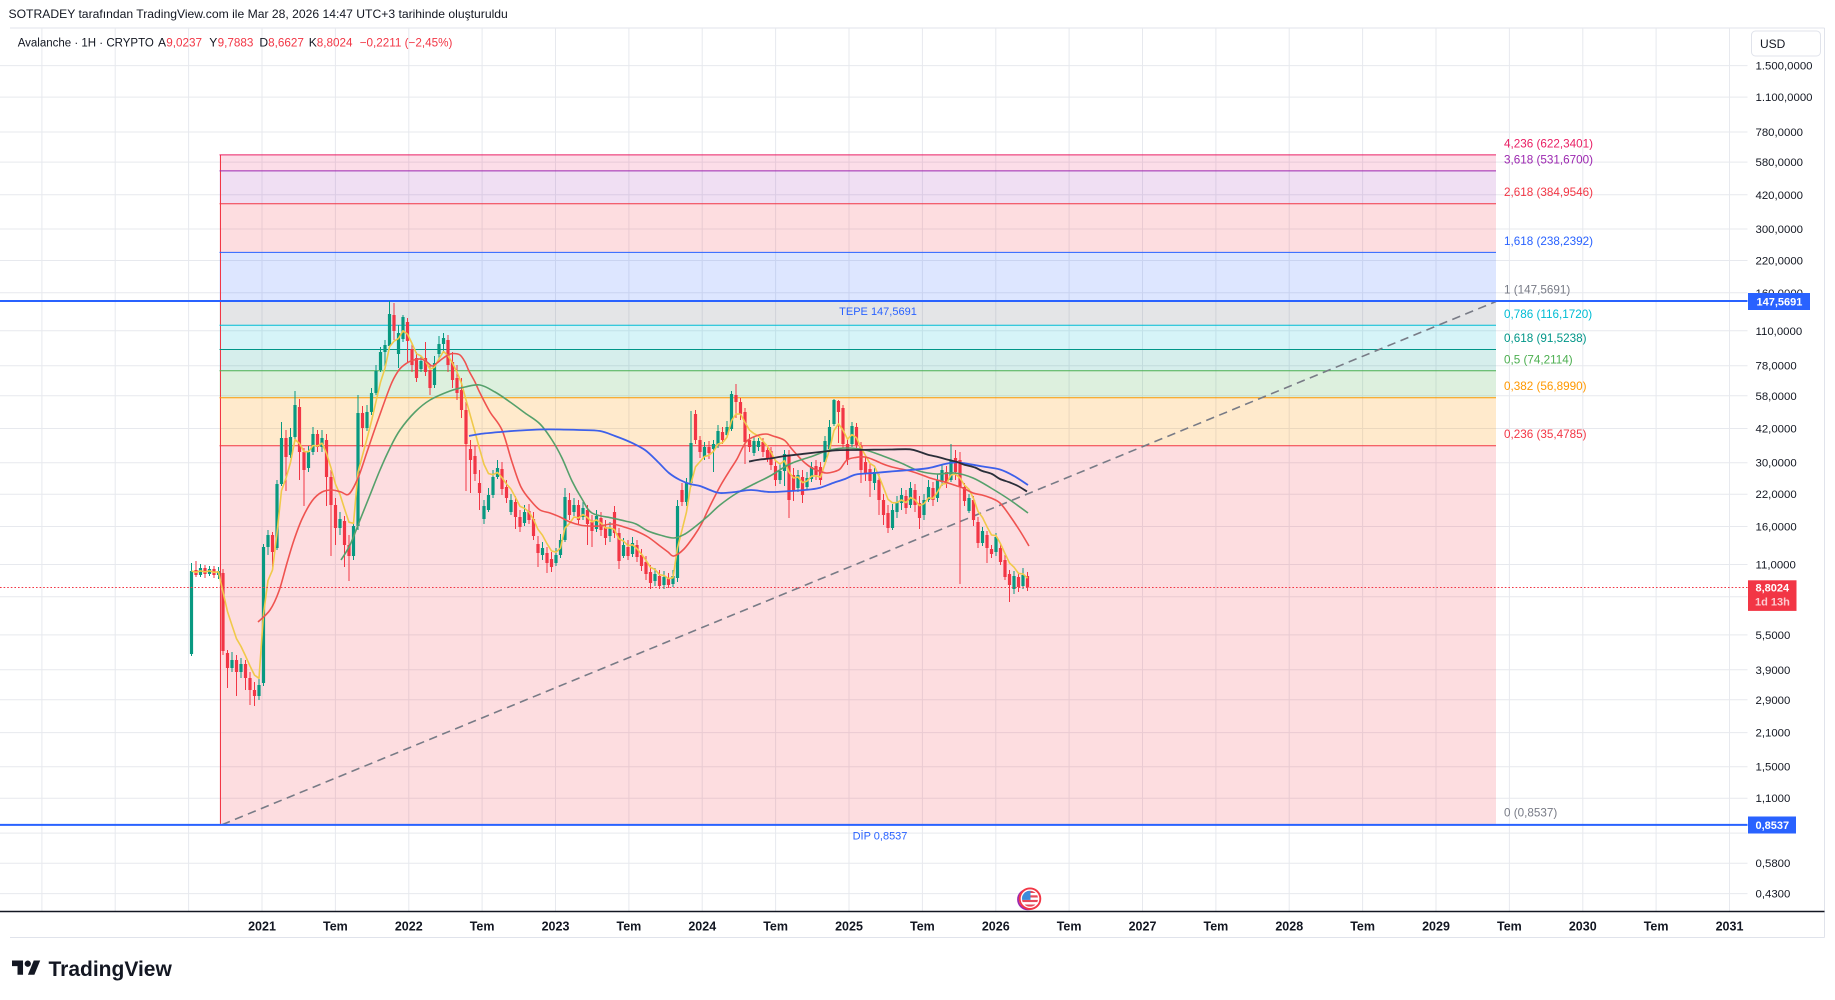  What do you see at coordinates (1773, 636) in the screenshot?
I see `svg-text: 5,5000` at bounding box center [1773, 636].